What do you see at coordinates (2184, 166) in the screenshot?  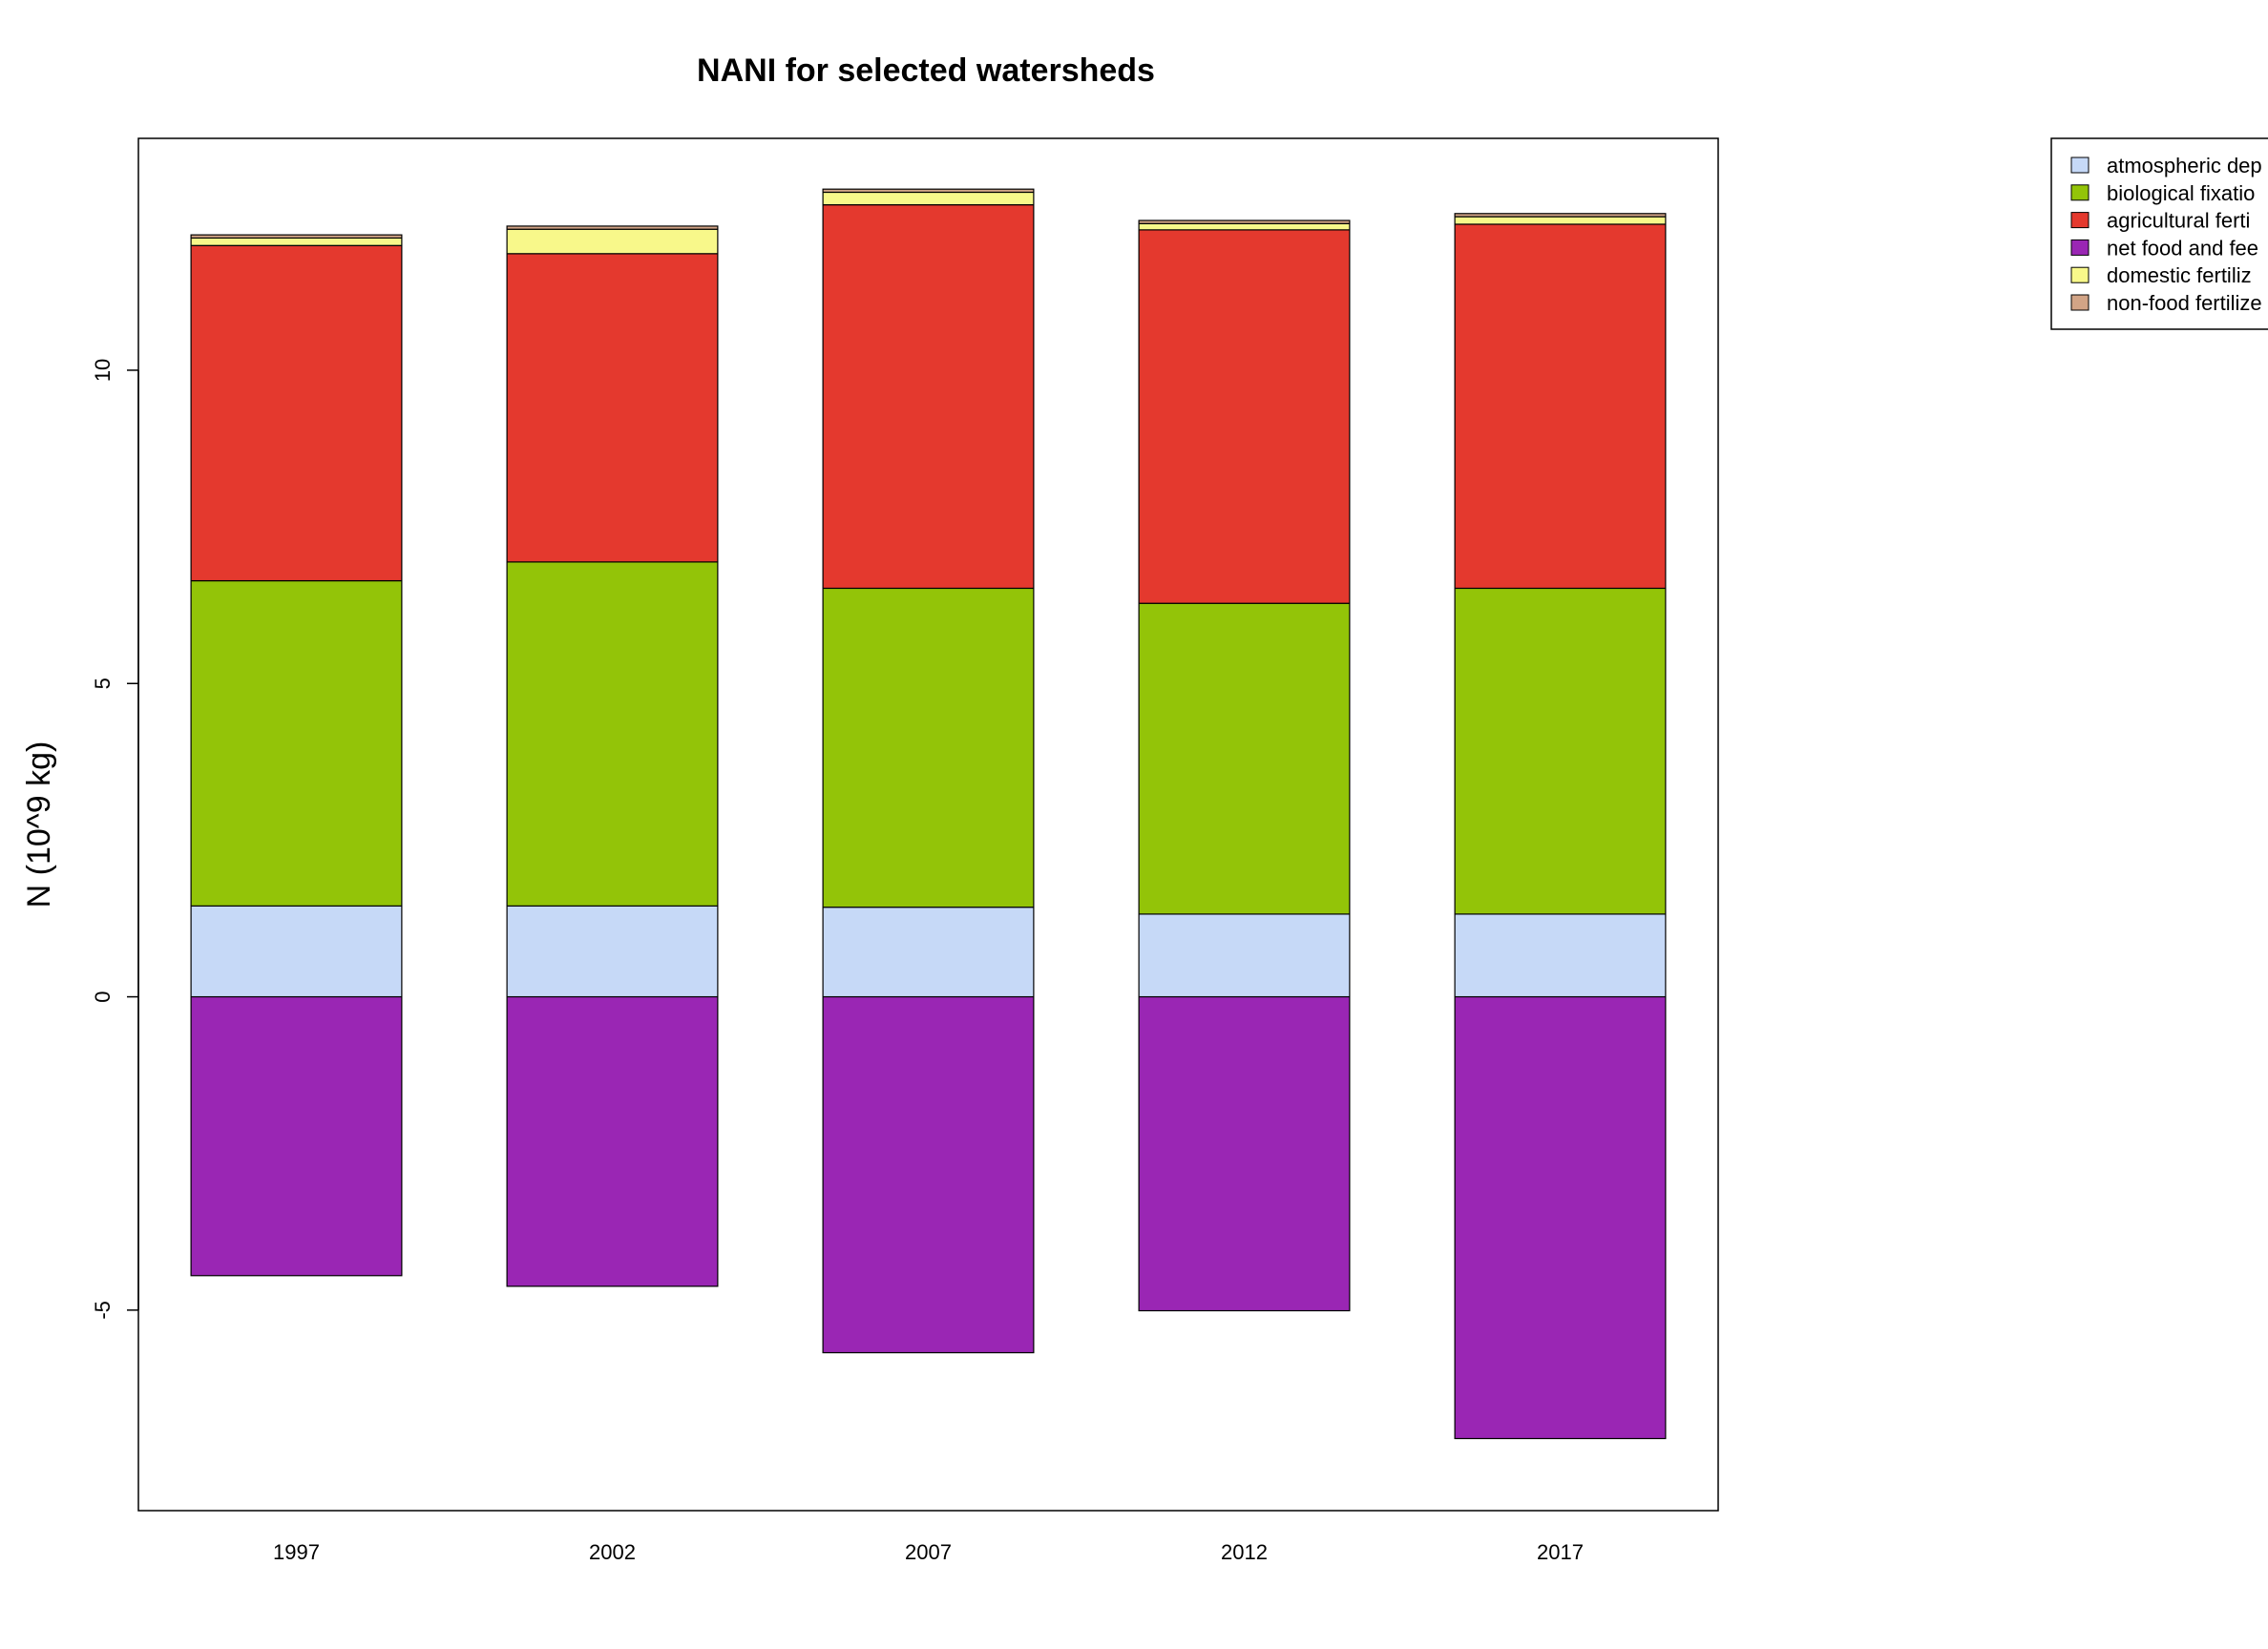 I see `legend-label-1: atmospheric dep` at bounding box center [2184, 166].